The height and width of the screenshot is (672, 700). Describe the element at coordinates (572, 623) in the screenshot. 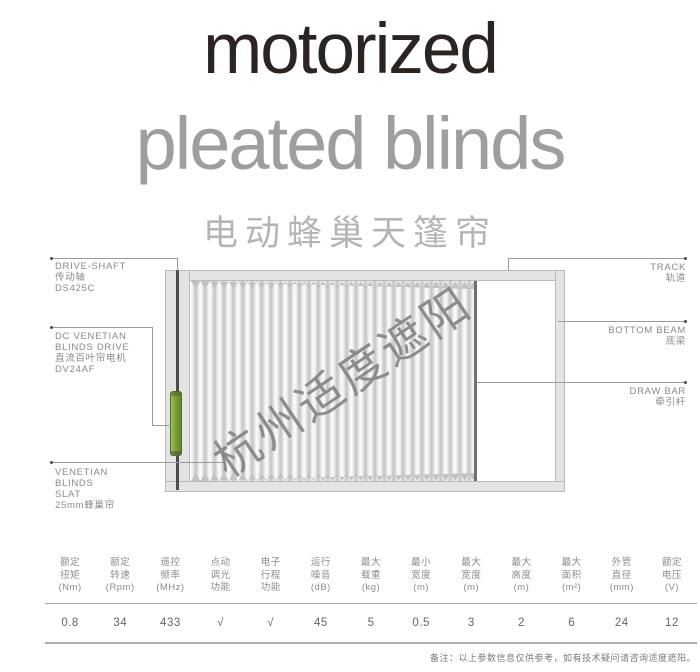

I see `spec-value-max-area: 6` at that location.